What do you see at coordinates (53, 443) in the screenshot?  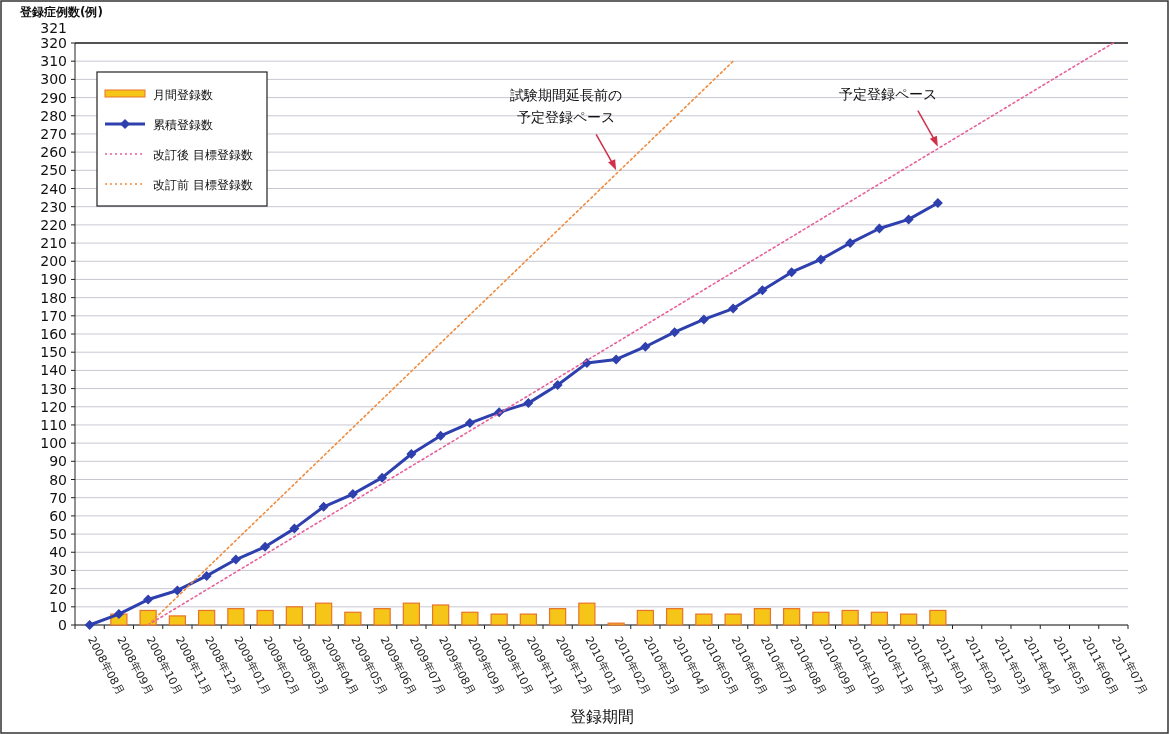 I see `y-tick-label: 100` at bounding box center [53, 443].